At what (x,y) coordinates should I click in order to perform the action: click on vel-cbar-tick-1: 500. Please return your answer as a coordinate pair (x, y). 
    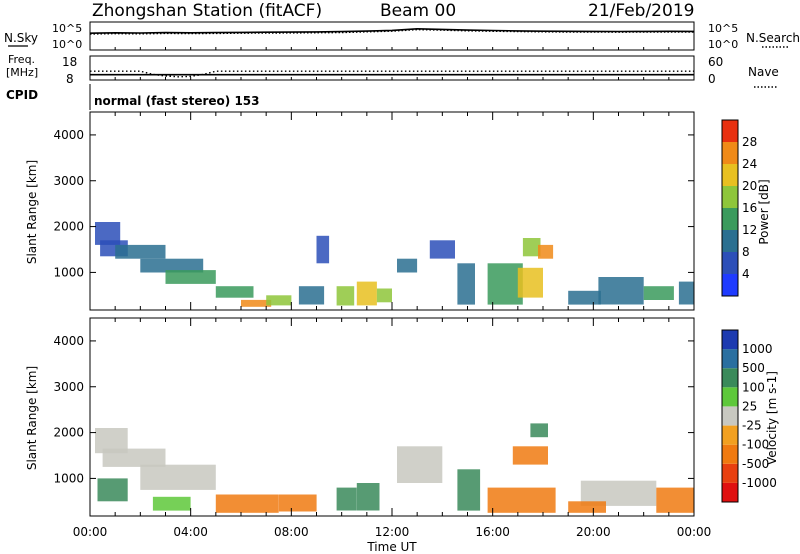
    Looking at the image, I should click on (753, 368).